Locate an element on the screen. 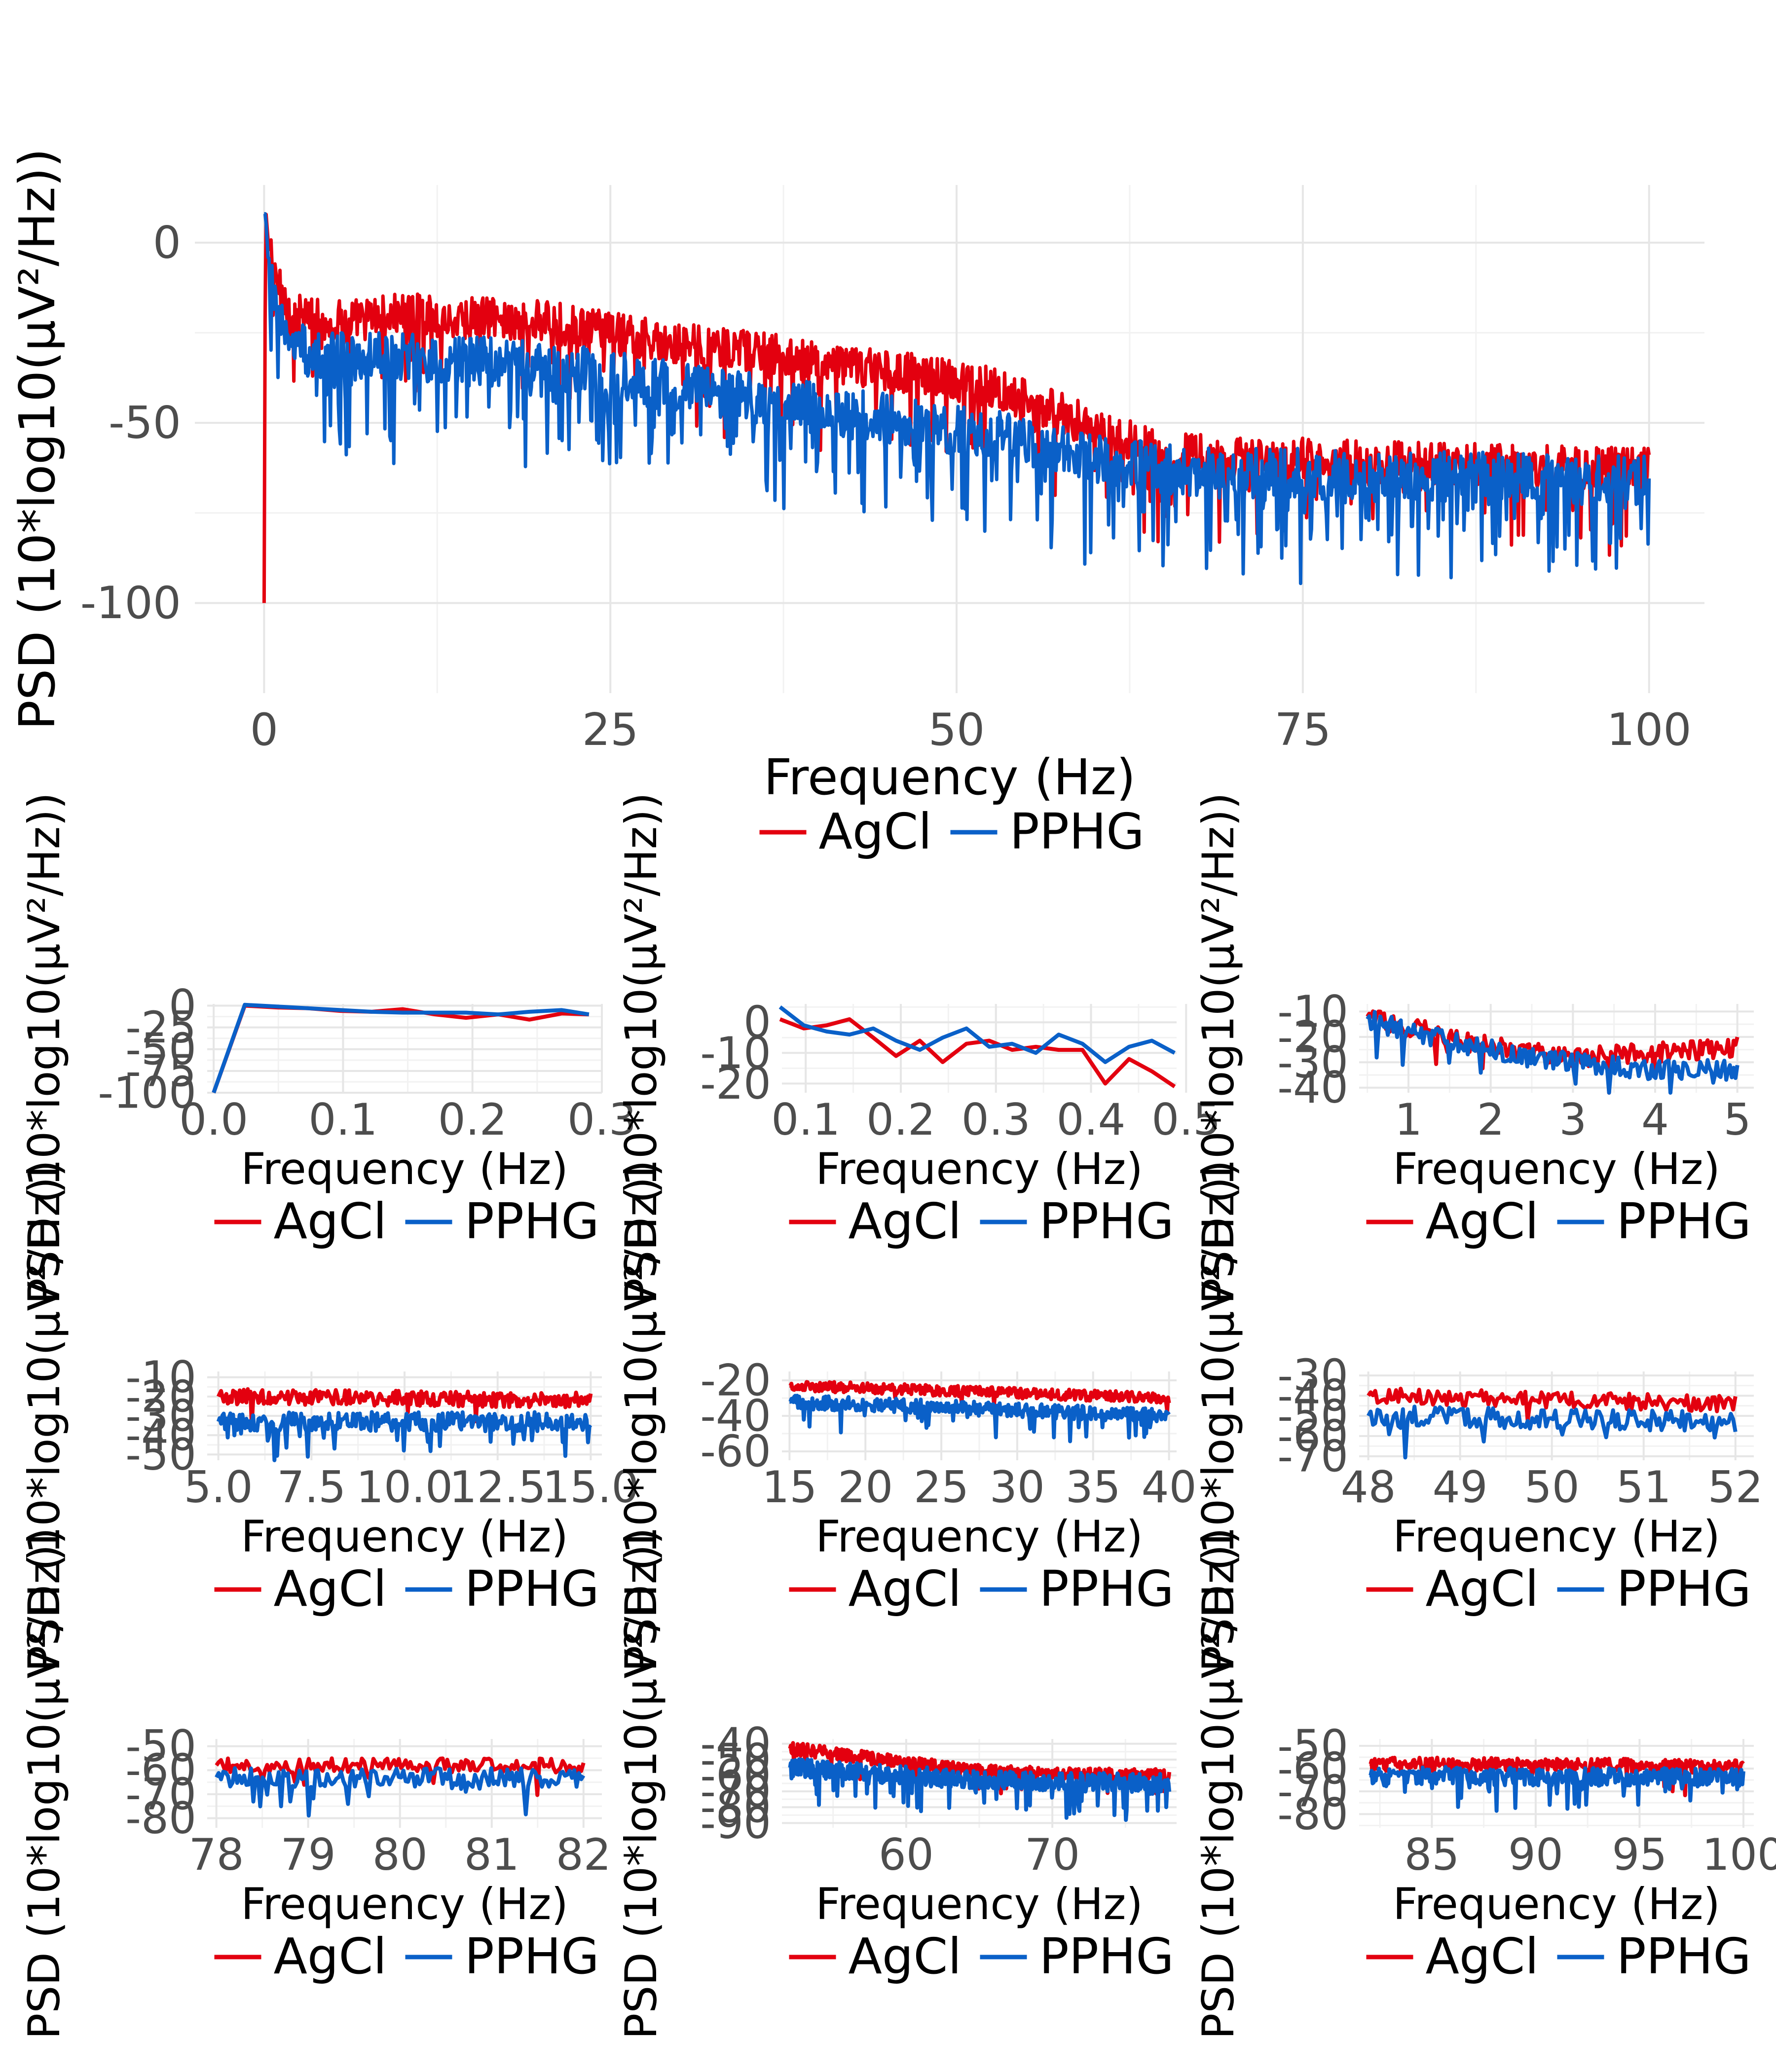 Image resolution: width=1776 pixels, height=2072 pixels. y-tick-label: -75 is located at coordinates (161, 1070).